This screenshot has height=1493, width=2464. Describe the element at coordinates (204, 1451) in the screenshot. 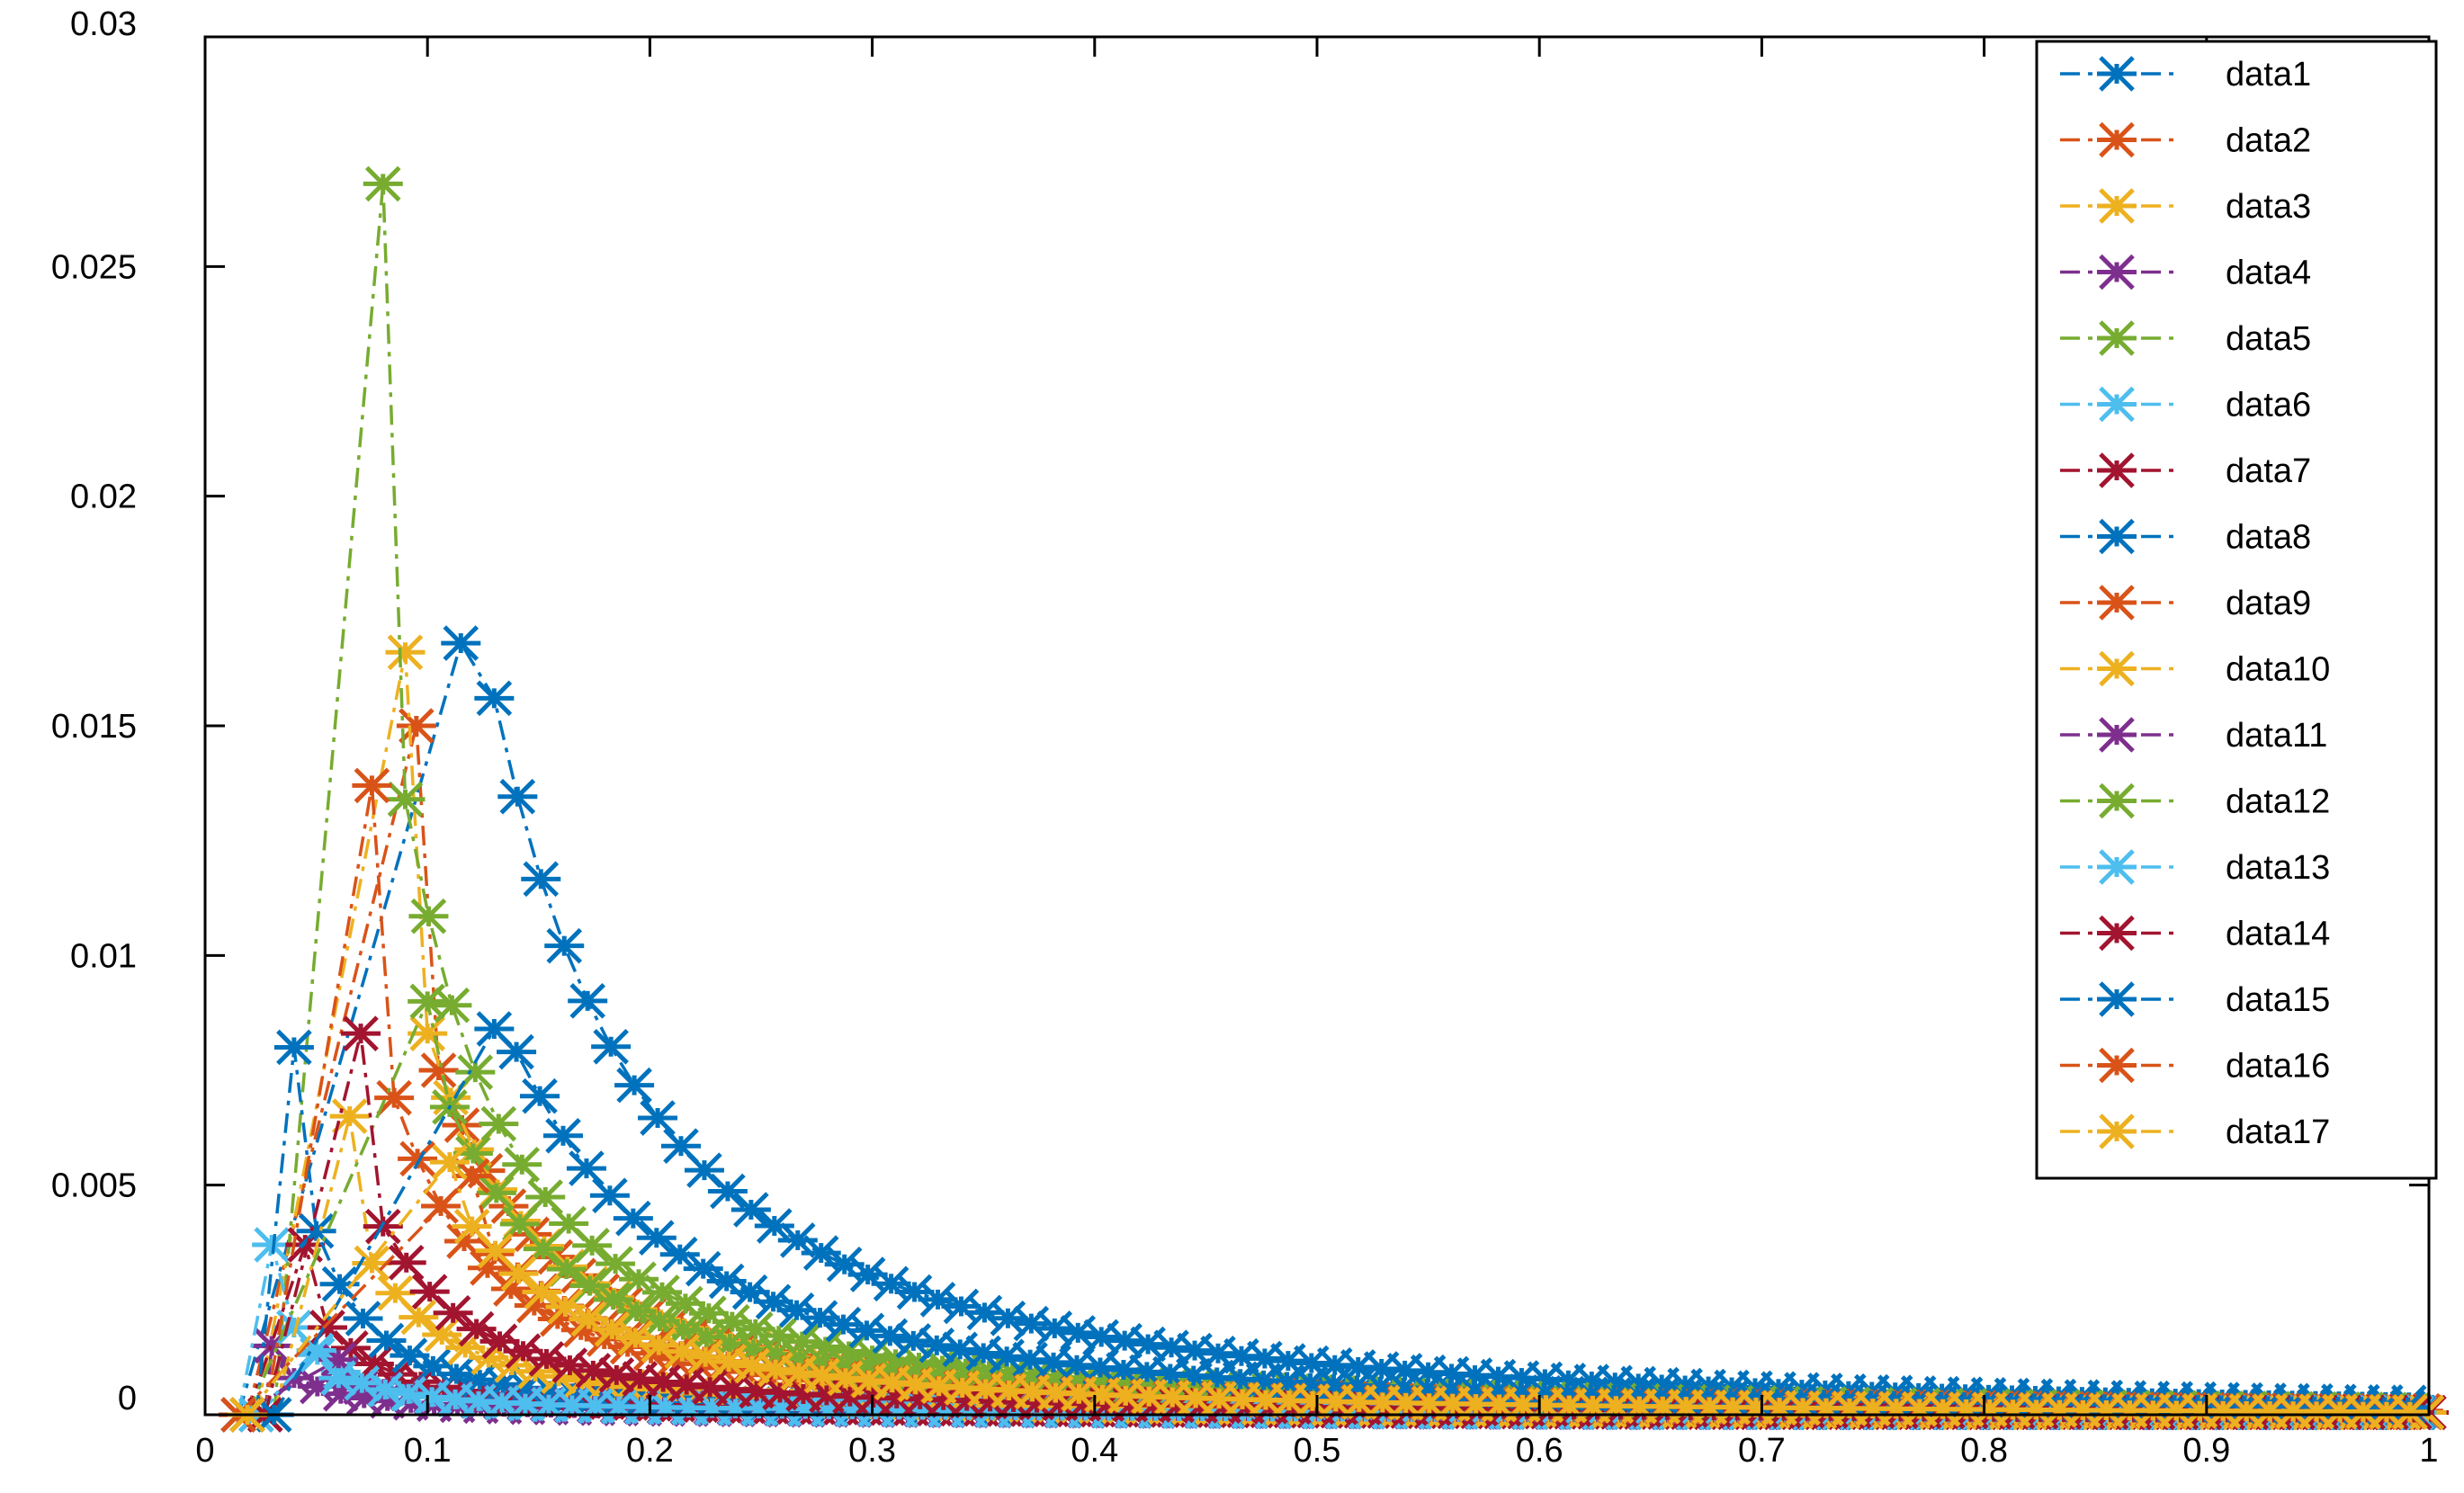

I see `x-tick-label: 0` at that location.